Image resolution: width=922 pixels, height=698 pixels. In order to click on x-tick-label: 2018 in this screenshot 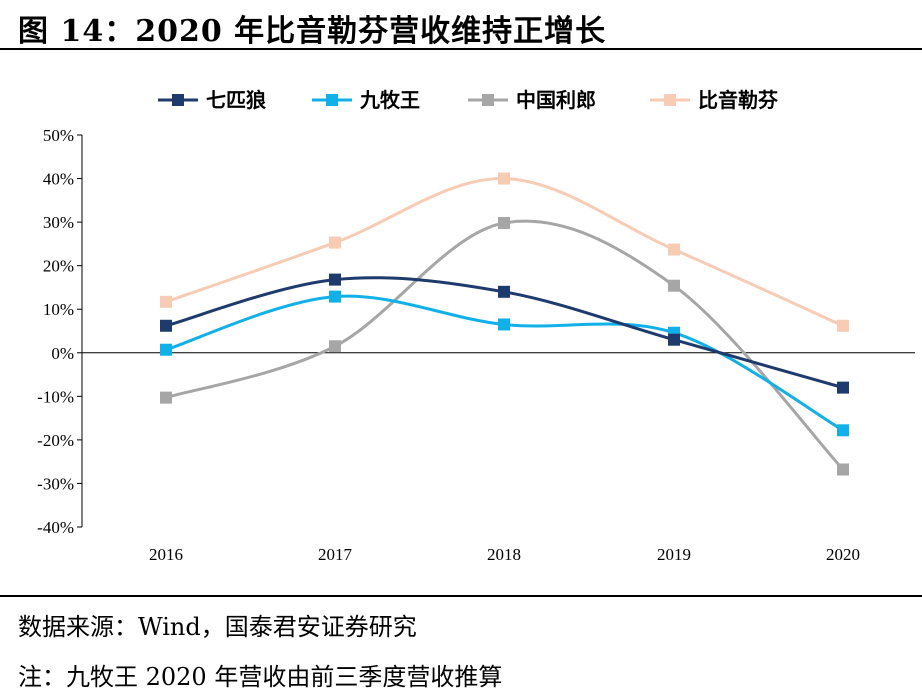, I will do `click(504, 554)`.